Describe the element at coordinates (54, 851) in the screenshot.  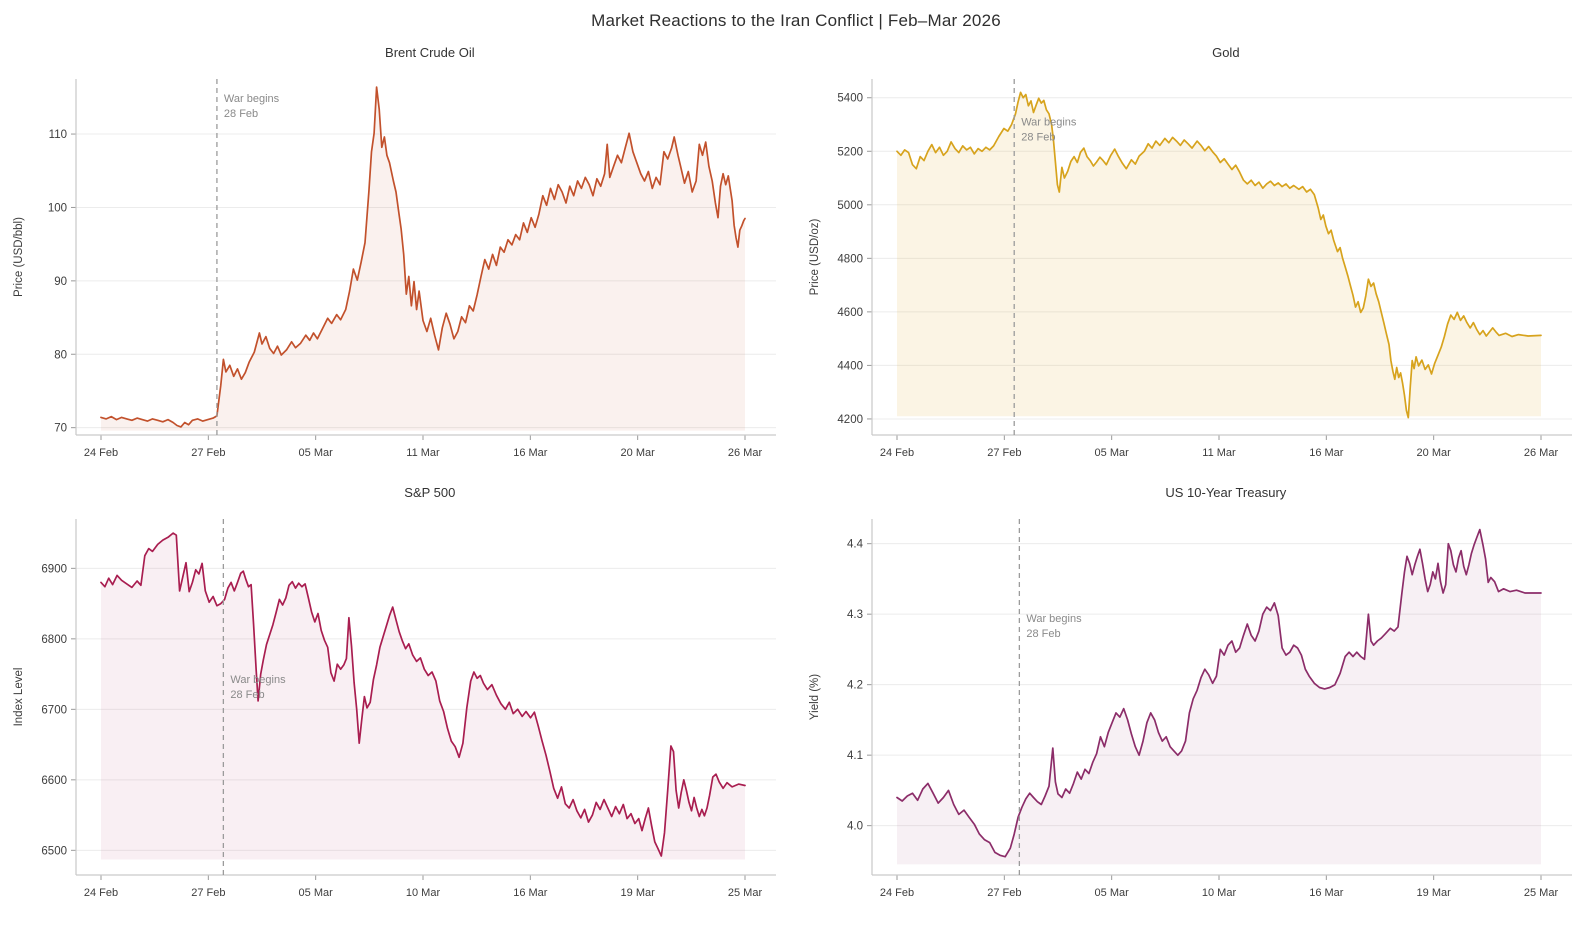
I see `svg-text: 6500` at that location.